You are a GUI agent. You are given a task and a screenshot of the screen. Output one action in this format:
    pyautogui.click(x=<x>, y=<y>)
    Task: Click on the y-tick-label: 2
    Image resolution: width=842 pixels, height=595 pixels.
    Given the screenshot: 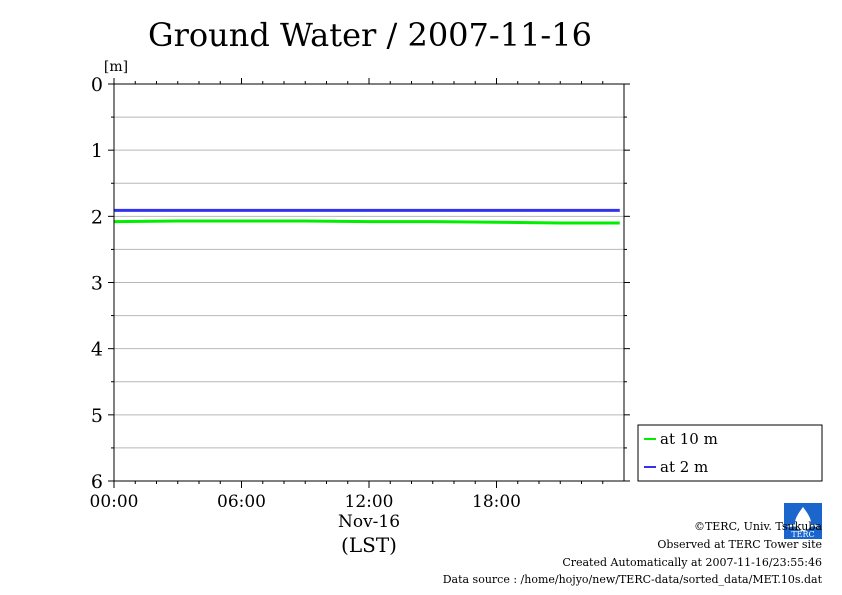 What is the action you would take?
    pyautogui.click(x=97, y=217)
    